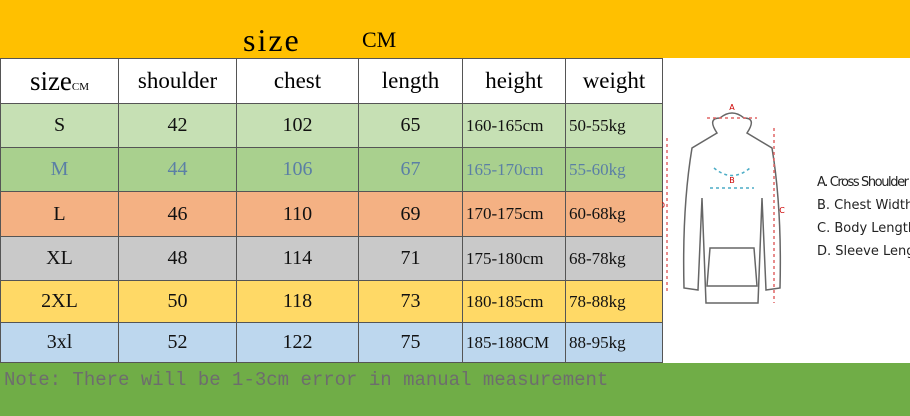  What do you see at coordinates (59, 342) in the screenshot?
I see `table-cell: 3xl` at bounding box center [59, 342].